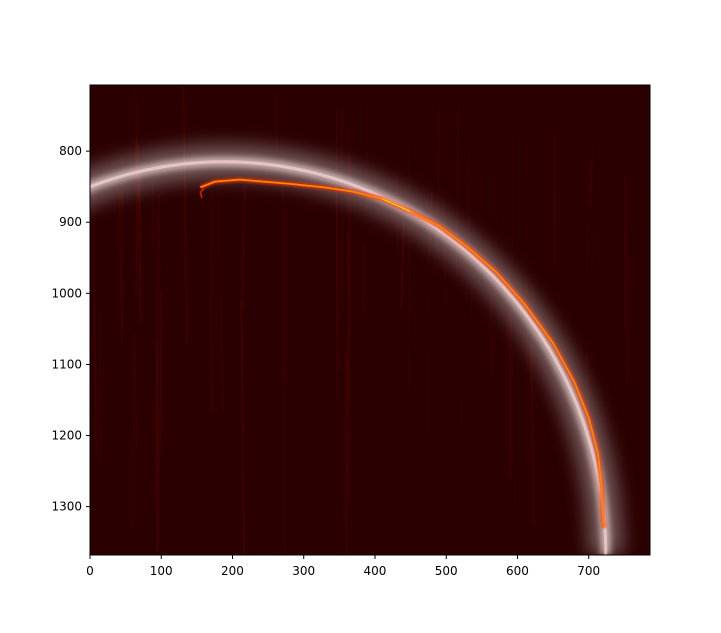 The width and height of the screenshot is (721, 633). What do you see at coordinates (66, 364) in the screenshot?
I see `y-tick-label: 1100` at bounding box center [66, 364].